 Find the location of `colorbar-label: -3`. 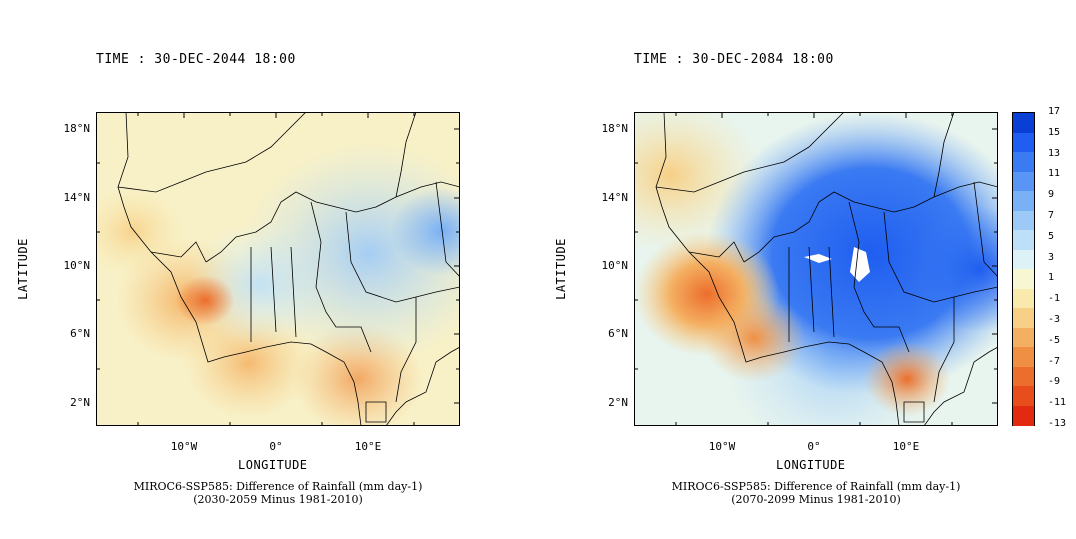

colorbar-label: -3 is located at coordinates (1054, 319).